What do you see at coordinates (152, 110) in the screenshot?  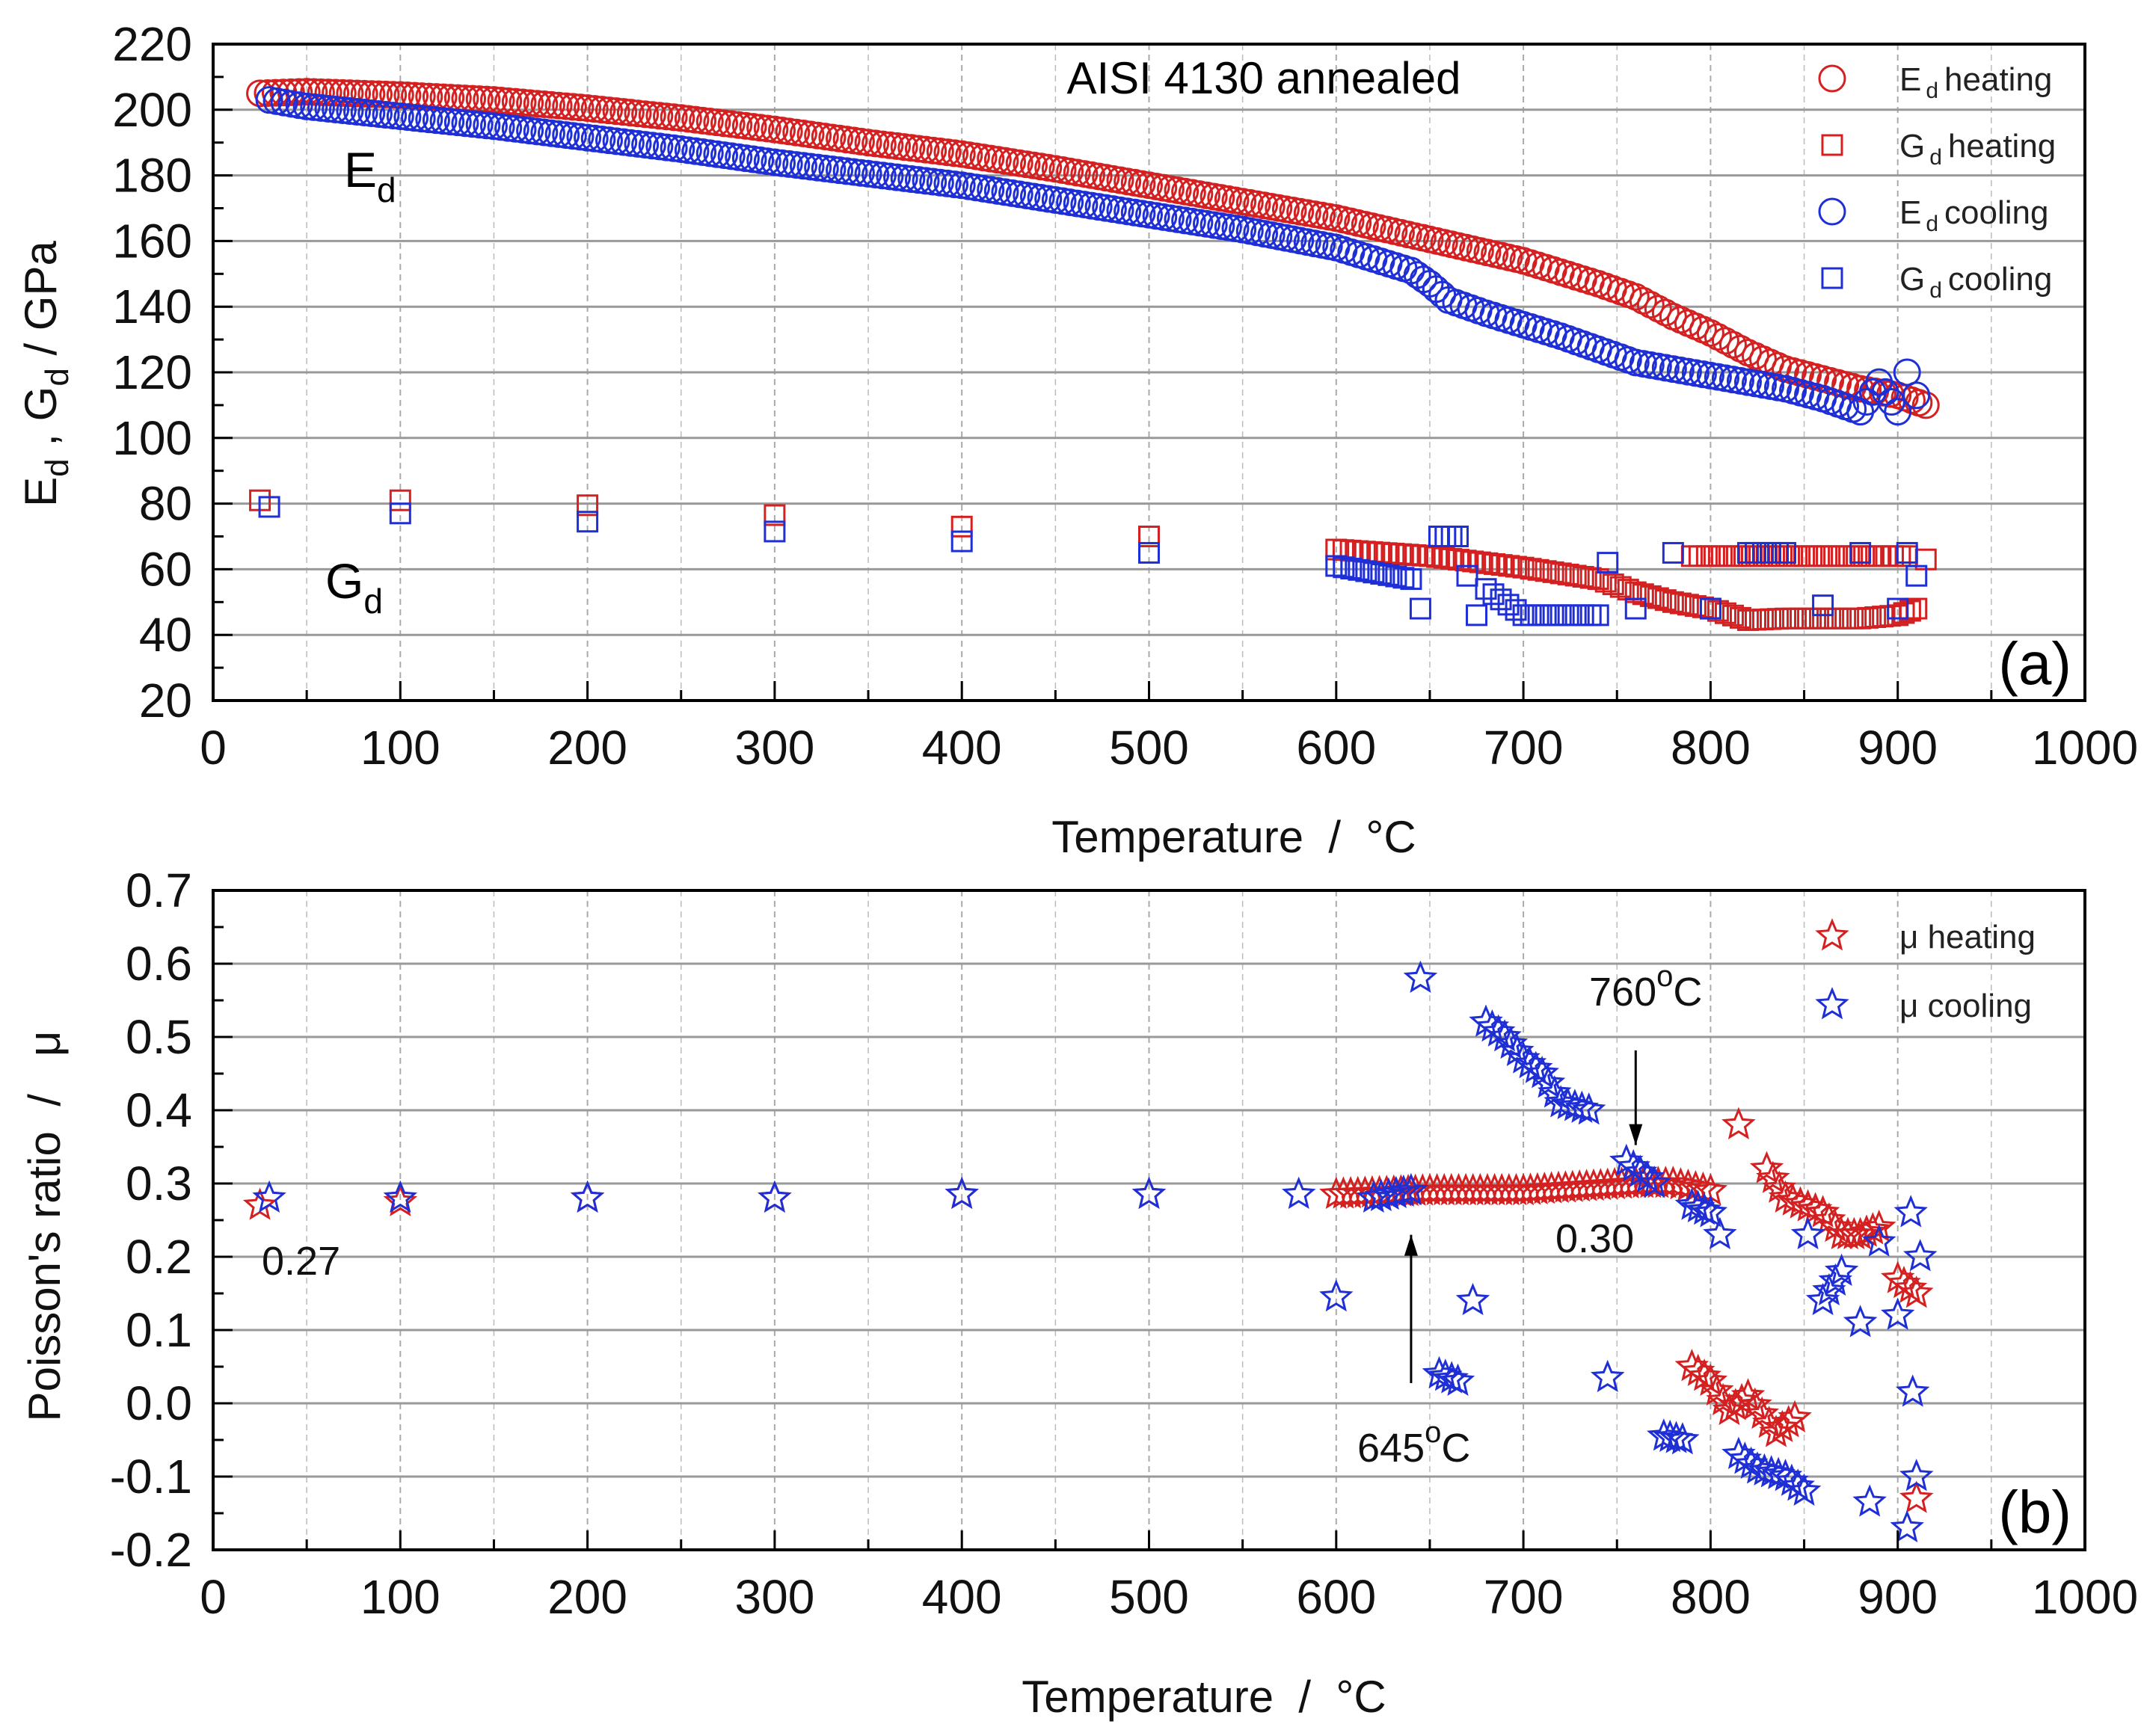 I see `y-tick-label: 200` at bounding box center [152, 110].